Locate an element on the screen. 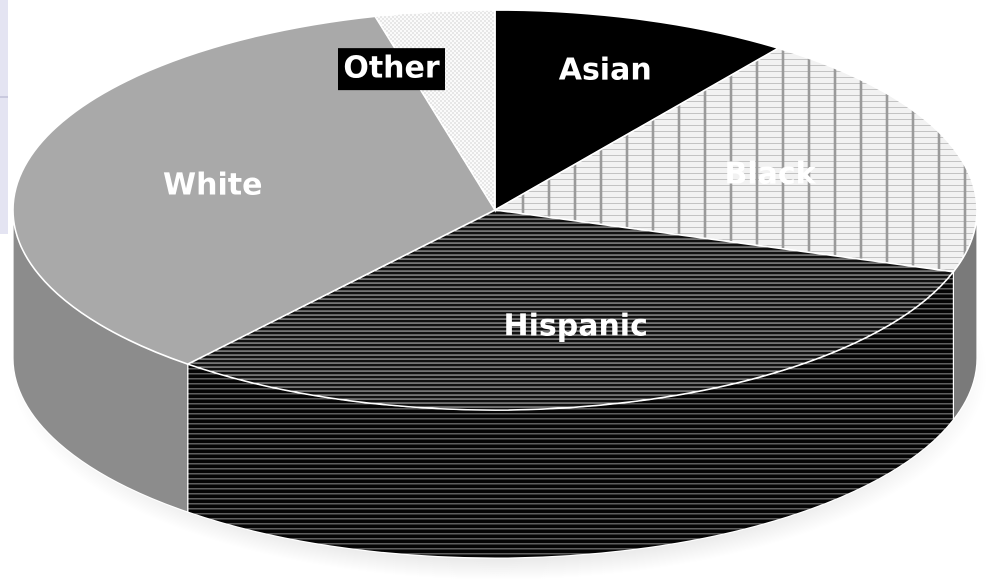  slice-label-black: Black is located at coordinates (770, 173).